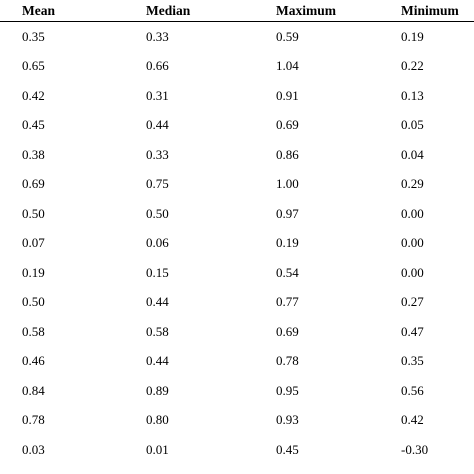 Image resolution: width=474 pixels, height=474 pixels. What do you see at coordinates (33, 390) in the screenshot?
I see `cell-mean: 0.84` at bounding box center [33, 390].